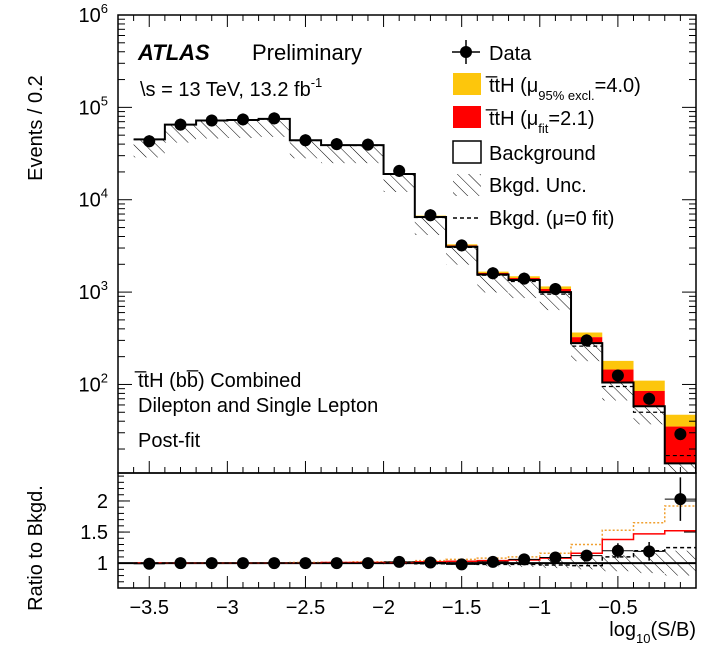 The height and width of the screenshot is (666, 721). I want to click on preliminary-label: Preliminary, so click(307, 52).